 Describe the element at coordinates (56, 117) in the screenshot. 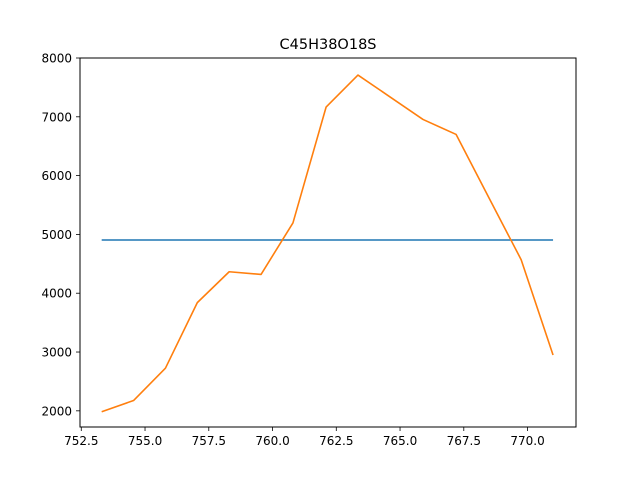

I see `y-tick-label: 7000` at that location.